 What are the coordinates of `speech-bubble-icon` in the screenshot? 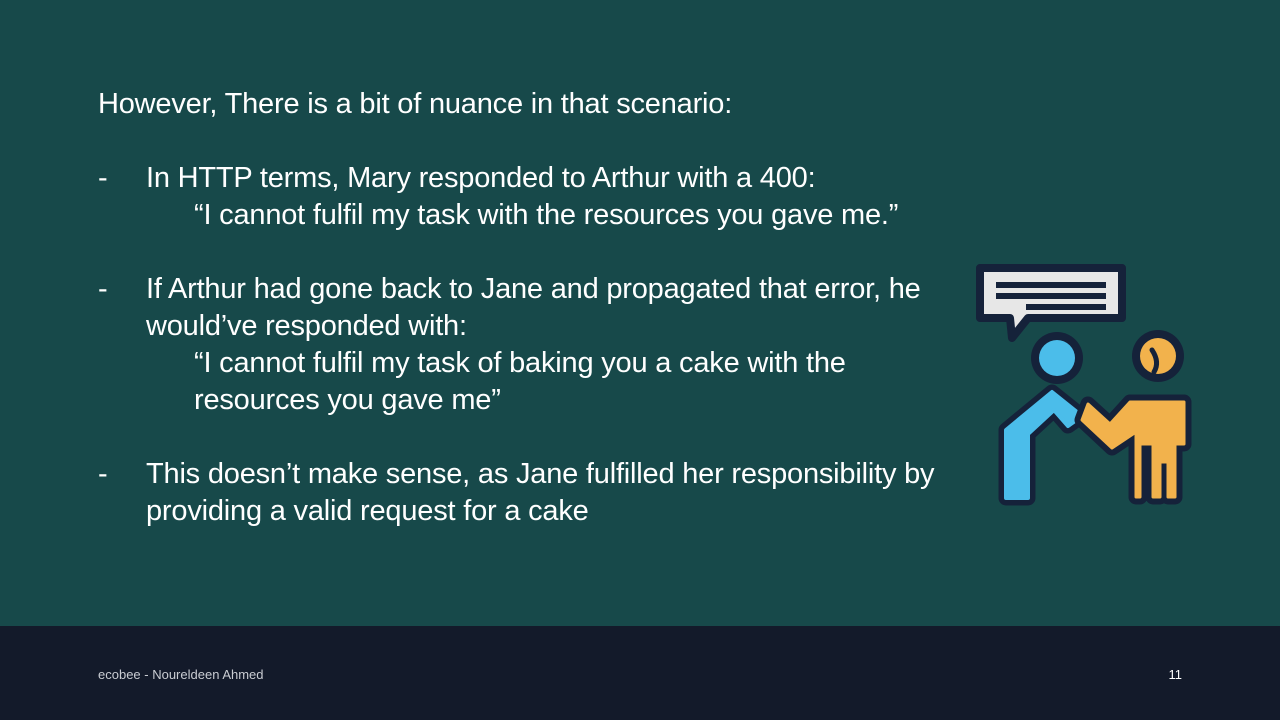 It's located at (1051, 303).